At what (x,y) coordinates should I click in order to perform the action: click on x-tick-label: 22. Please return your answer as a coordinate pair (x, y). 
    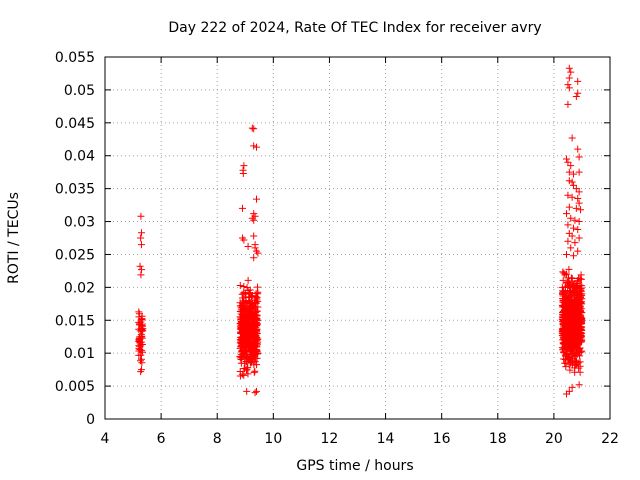
    Looking at the image, I should click on (610, 439).